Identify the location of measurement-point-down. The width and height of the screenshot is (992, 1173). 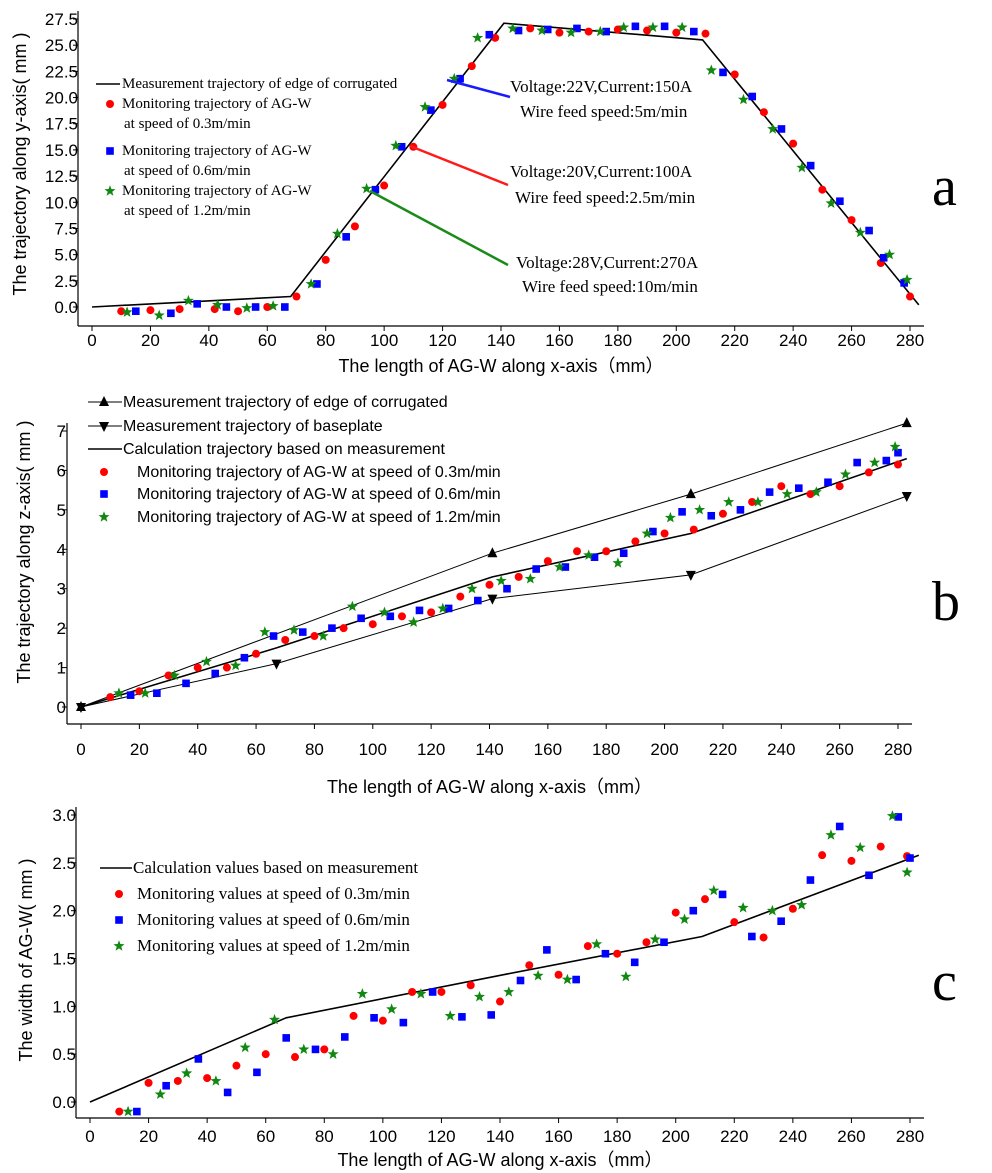
(492, 599).